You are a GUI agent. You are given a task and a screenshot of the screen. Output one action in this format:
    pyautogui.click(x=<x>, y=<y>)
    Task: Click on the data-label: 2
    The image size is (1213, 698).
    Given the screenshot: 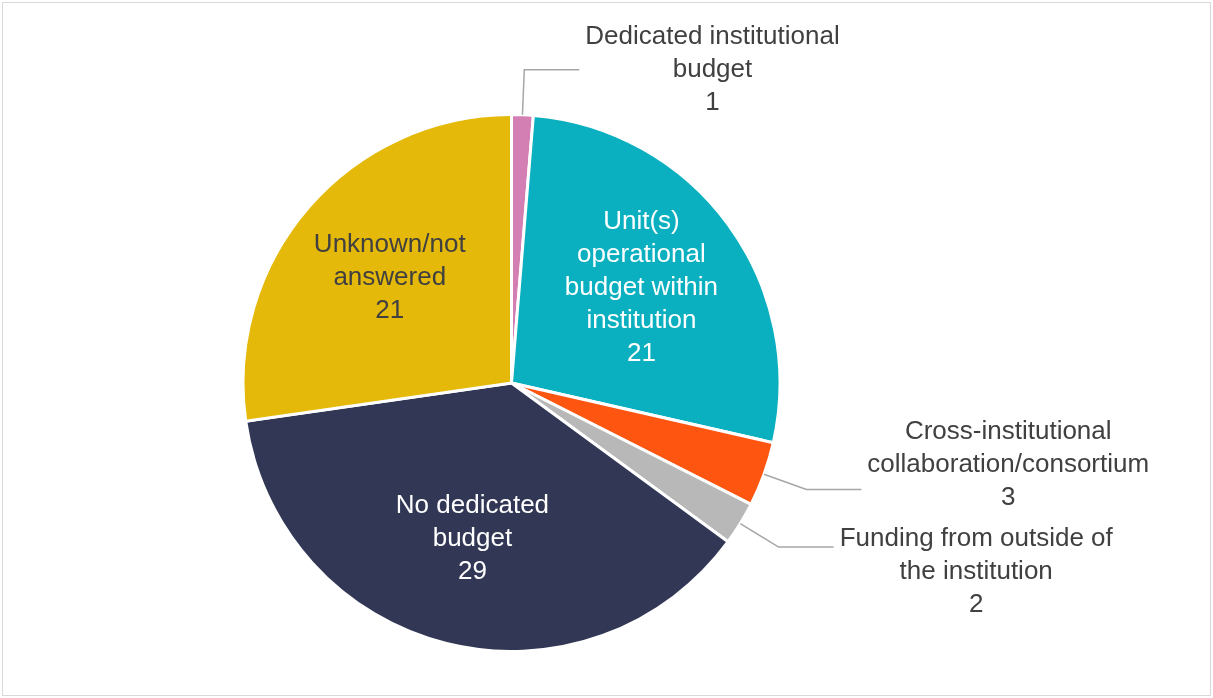 What is the action you would take?
    pyautogui.click(x=976, y=602)
    